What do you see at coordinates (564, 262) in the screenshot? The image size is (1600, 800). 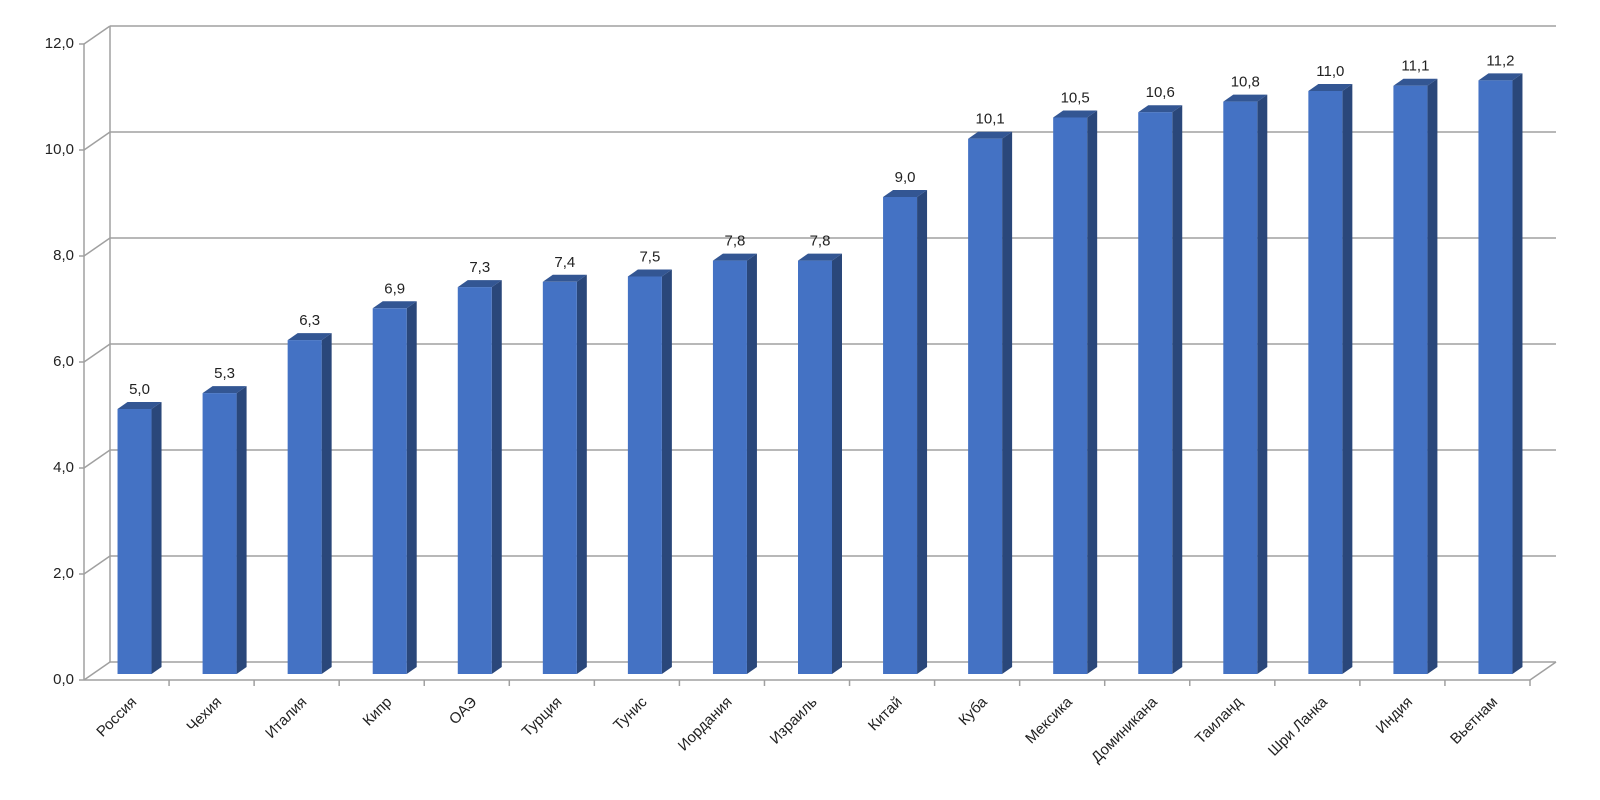 I see `value-label: 7,4` at bounding box center [564, 262].